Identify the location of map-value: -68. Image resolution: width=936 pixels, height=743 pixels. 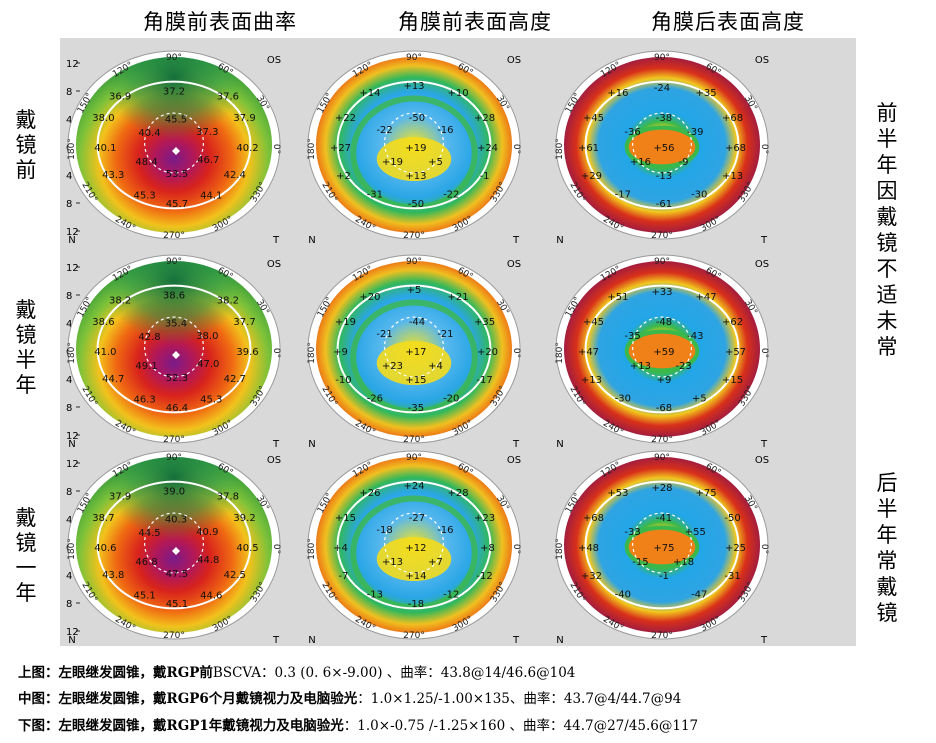
(664, 408).